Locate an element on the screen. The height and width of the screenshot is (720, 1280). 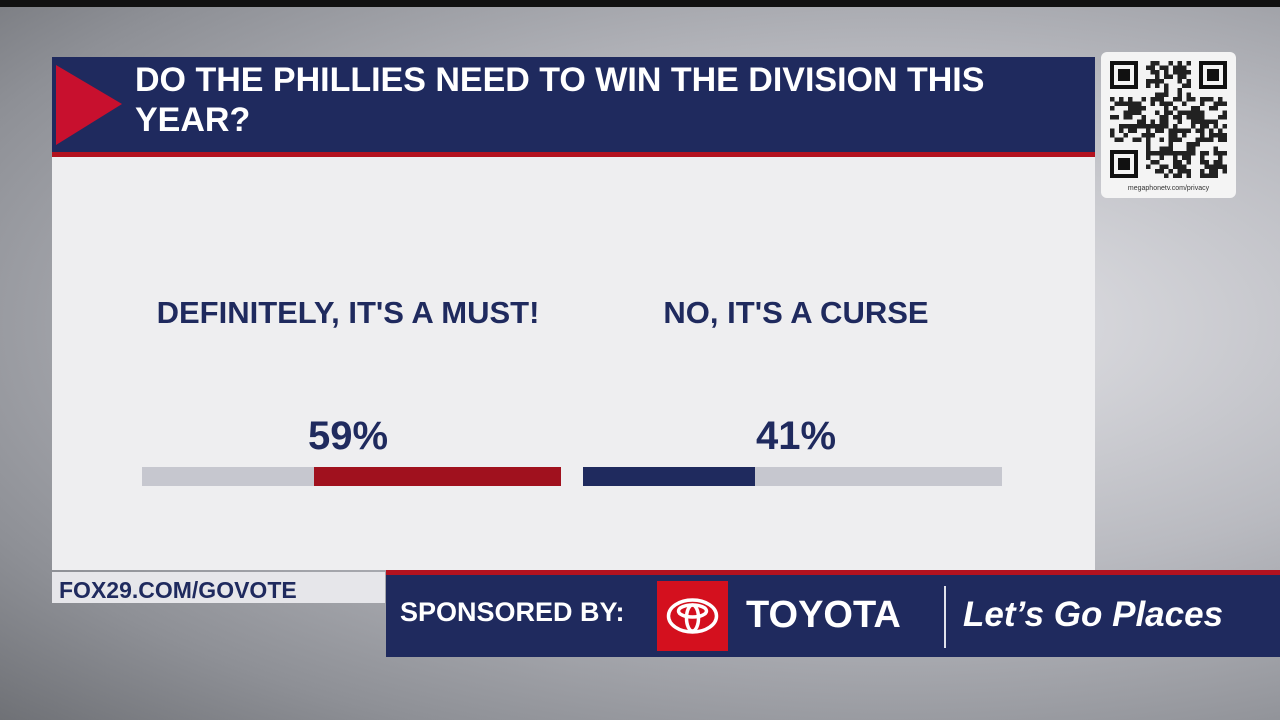
header-bar is located at coordinates (573, 104).